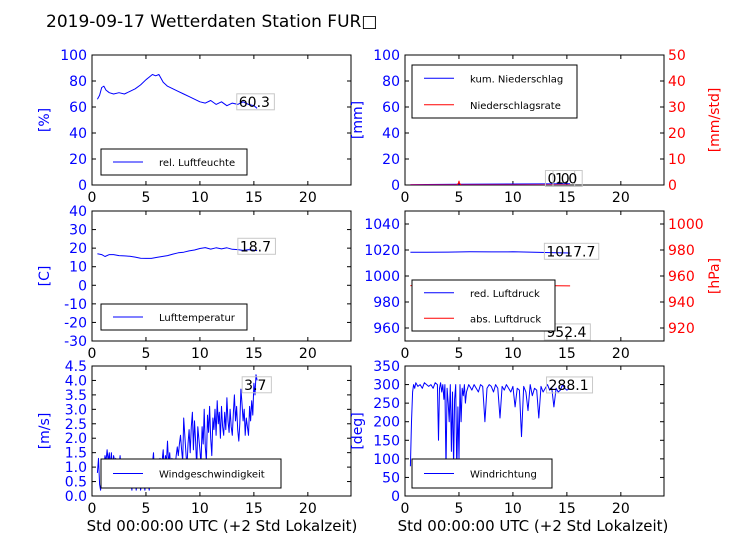  What do you see at coordinates (503, 475) in the screenshot?
I see `legend-entry: Windrichtung` at bounding box center [503, 475].